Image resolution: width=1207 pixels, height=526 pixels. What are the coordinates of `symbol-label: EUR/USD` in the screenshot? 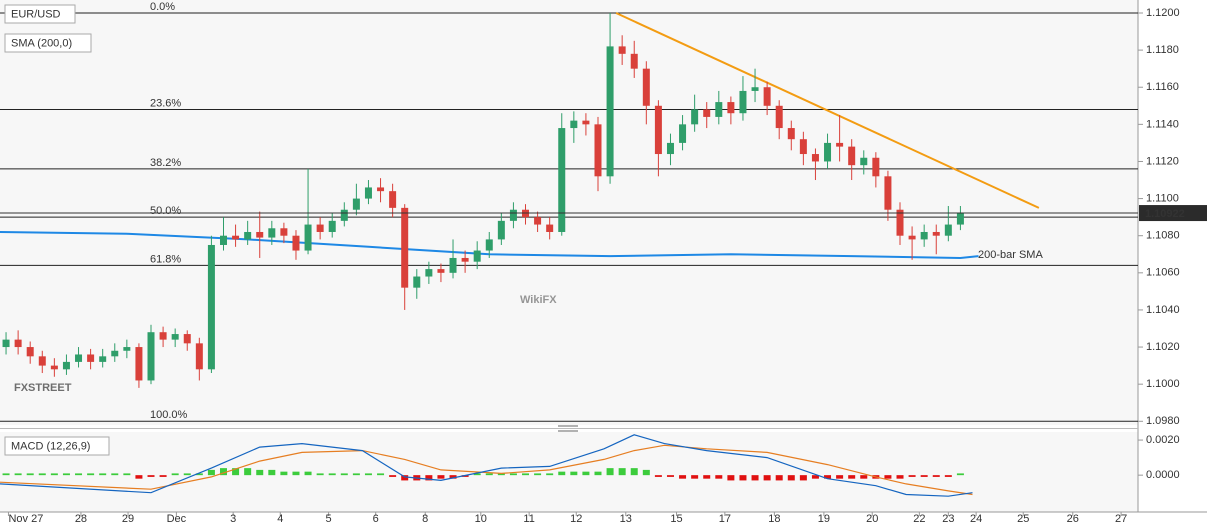 It's located at (36, 14).